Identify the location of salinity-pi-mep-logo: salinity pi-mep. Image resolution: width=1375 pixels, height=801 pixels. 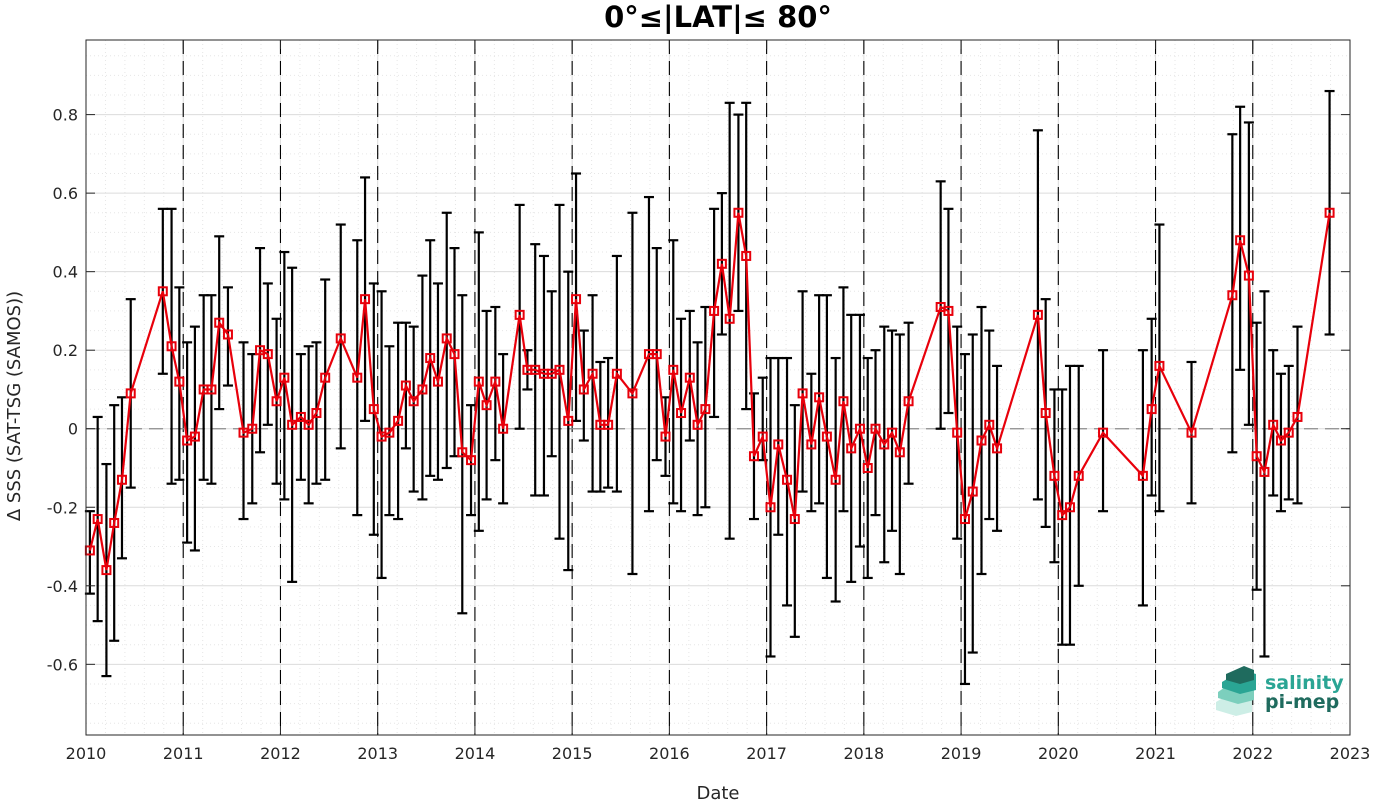
(1280, 691).